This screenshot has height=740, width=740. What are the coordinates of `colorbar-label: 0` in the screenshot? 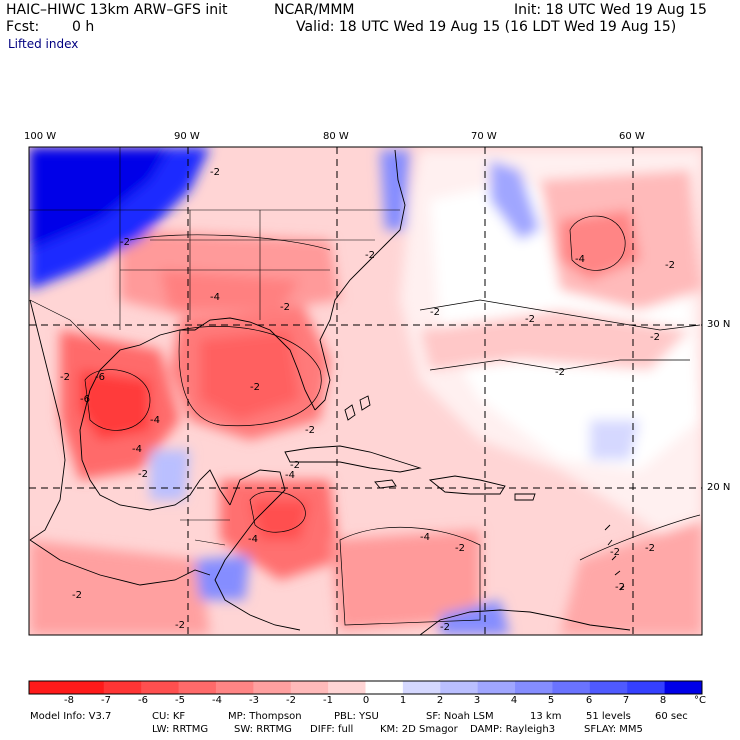 It's located at (366, 700).